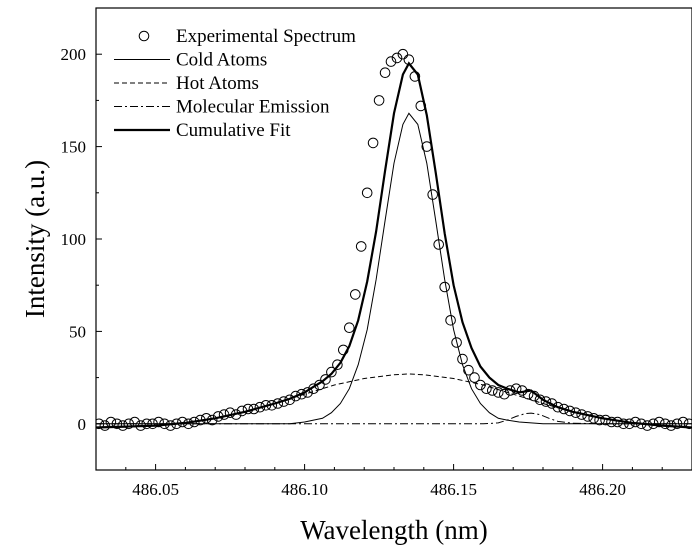 The image size is (692, 549). What do you see at coordinates (253, 107) in the screenshot?
I see `legend-label: Molecular Emission` at bounding box center [253, 107].